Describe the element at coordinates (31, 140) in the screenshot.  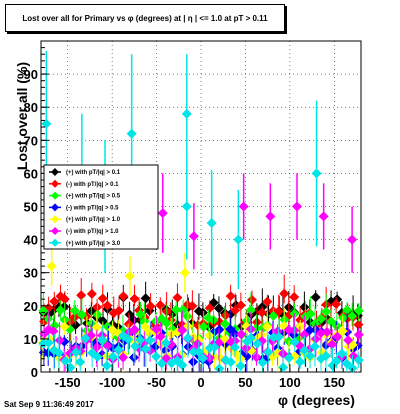
I see `y-tick-label: 70` at that location.